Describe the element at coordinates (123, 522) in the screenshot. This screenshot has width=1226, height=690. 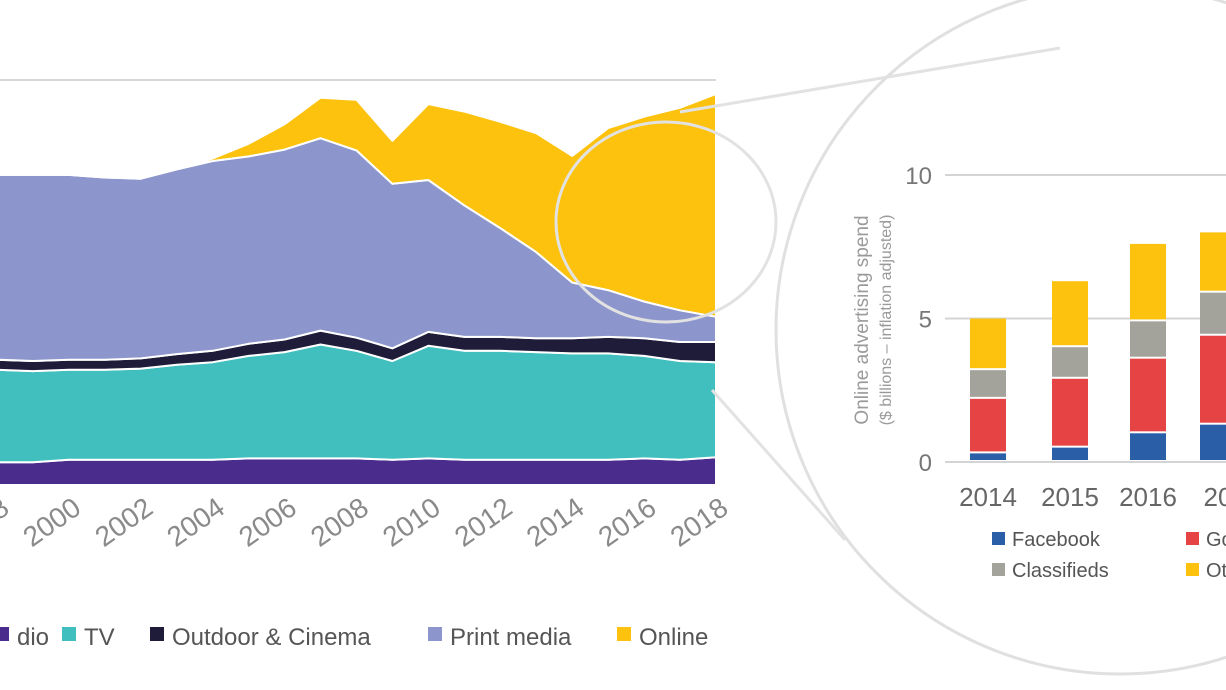
I see `area-x-tick-2002: 2002` at that location.